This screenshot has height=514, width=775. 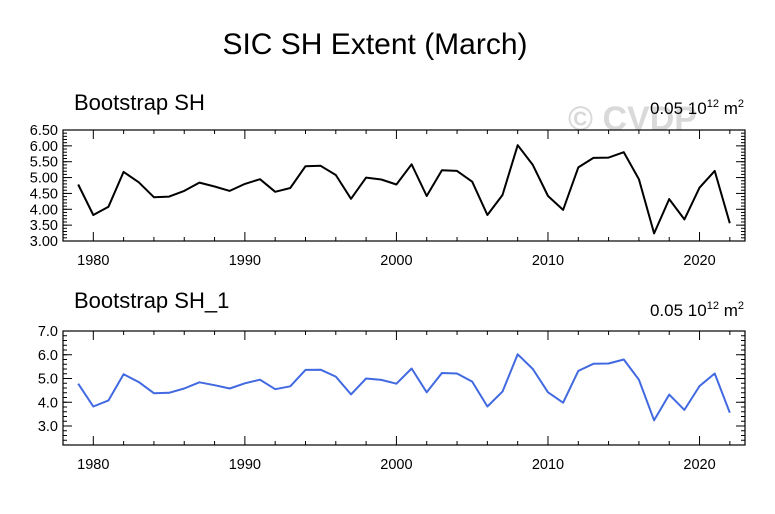 I want to click on y-tick-label: 3.50, so click(x=44, y=226).